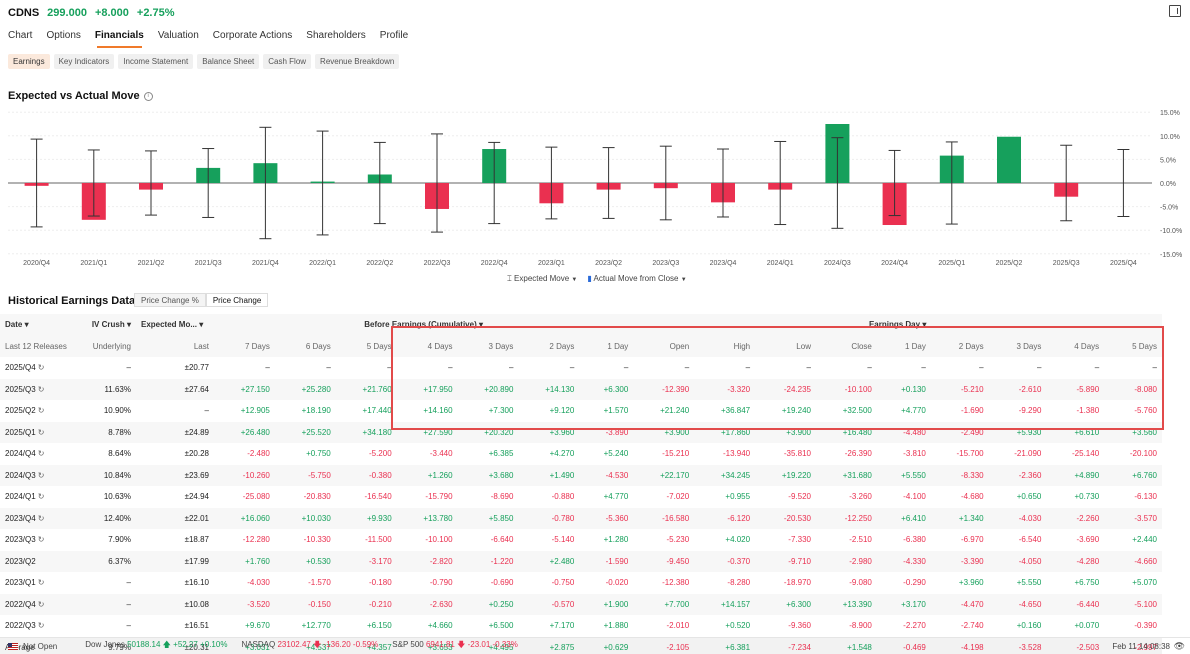 This screenshot has height=654, width=1190. Describe the element at coordinates (178, 35) in the screenshot. I see `tab-valuation: Valuation` at that location.